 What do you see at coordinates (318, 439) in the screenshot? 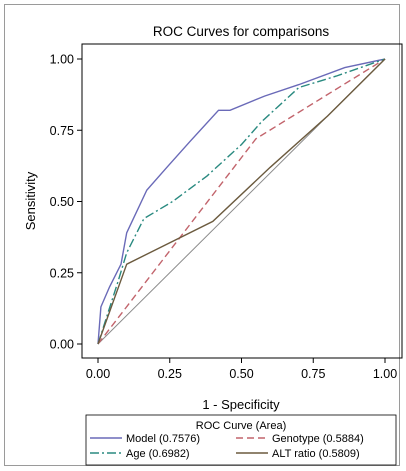
I see `legend-label: Genotype (0.5884)` at bounding box center [318, 439].